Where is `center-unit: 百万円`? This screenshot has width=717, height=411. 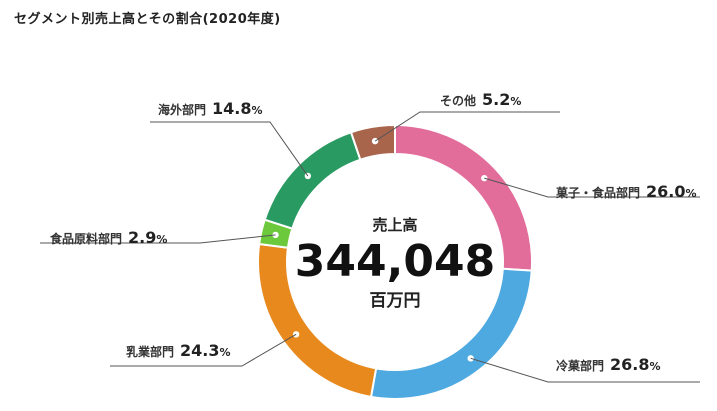 center-unit: 百万円 is located at coordinates (395, 301).